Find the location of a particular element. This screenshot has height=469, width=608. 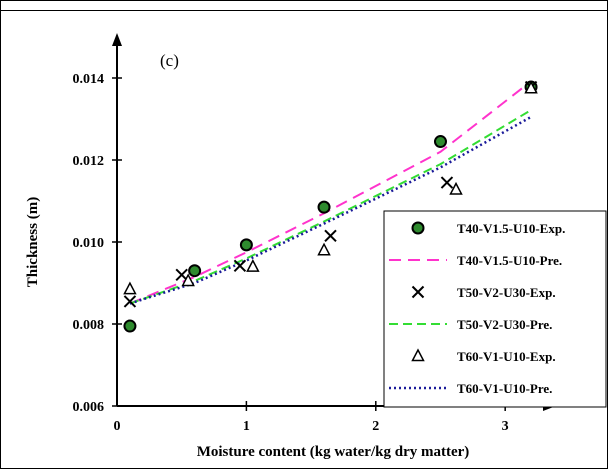

legend-label: T60-V1-U10-Pre. is located at coordinates (504, 388).